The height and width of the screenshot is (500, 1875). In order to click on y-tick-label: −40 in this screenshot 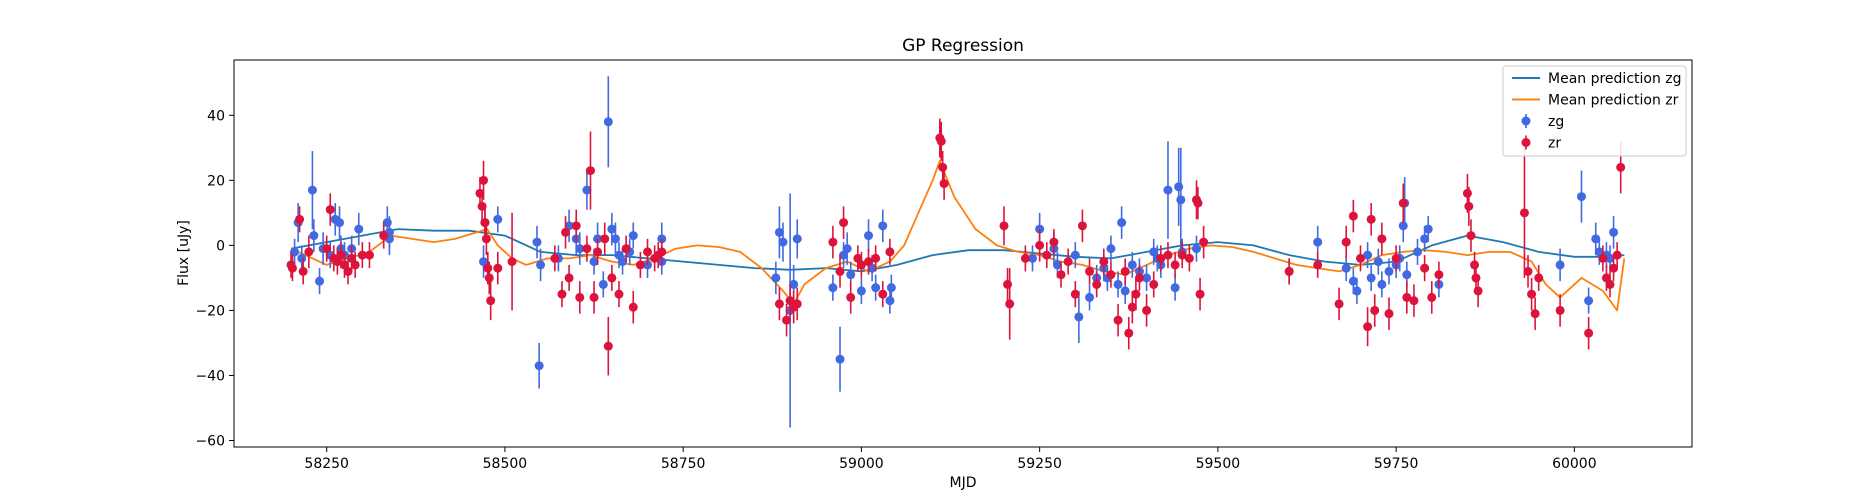, I will do `click(210, 376)`.